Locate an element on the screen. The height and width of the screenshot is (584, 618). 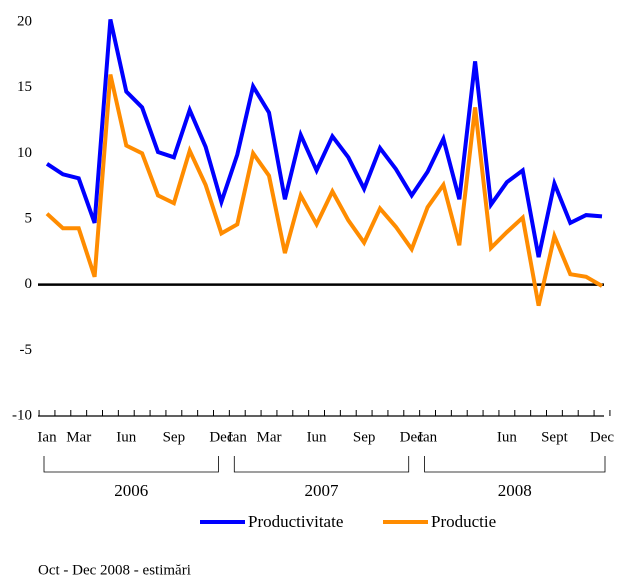
x-tick-label: Sept is located at coordinates (555, 437).